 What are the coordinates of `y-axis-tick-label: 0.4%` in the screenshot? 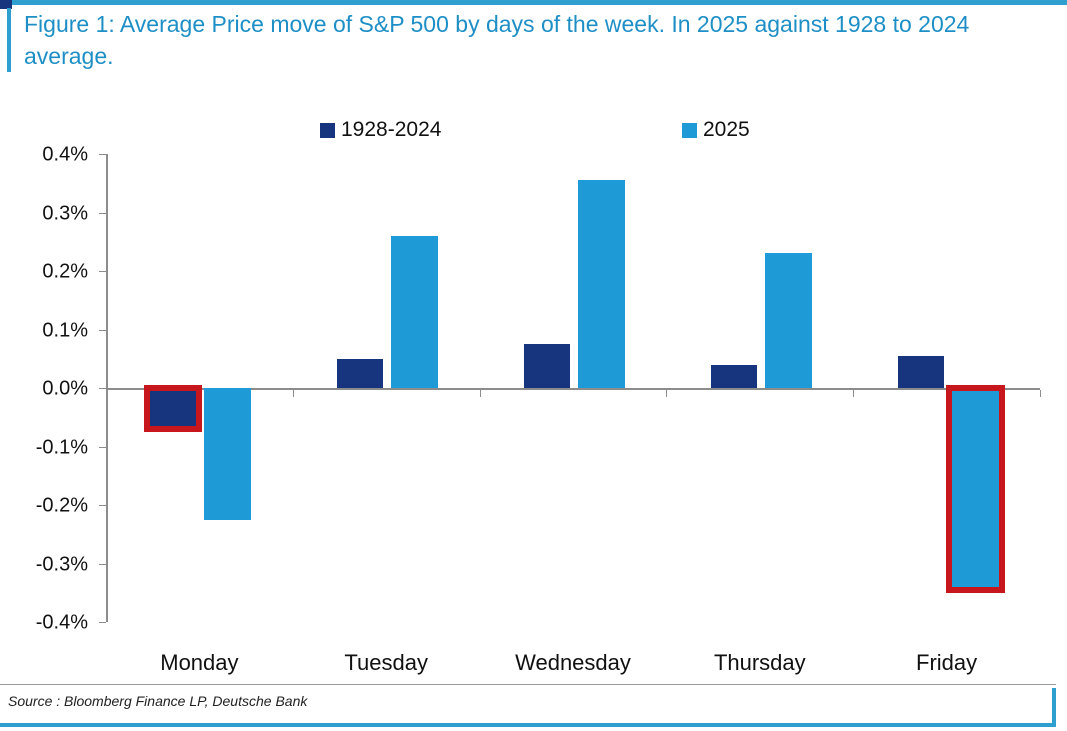 It's located at (65, 154).